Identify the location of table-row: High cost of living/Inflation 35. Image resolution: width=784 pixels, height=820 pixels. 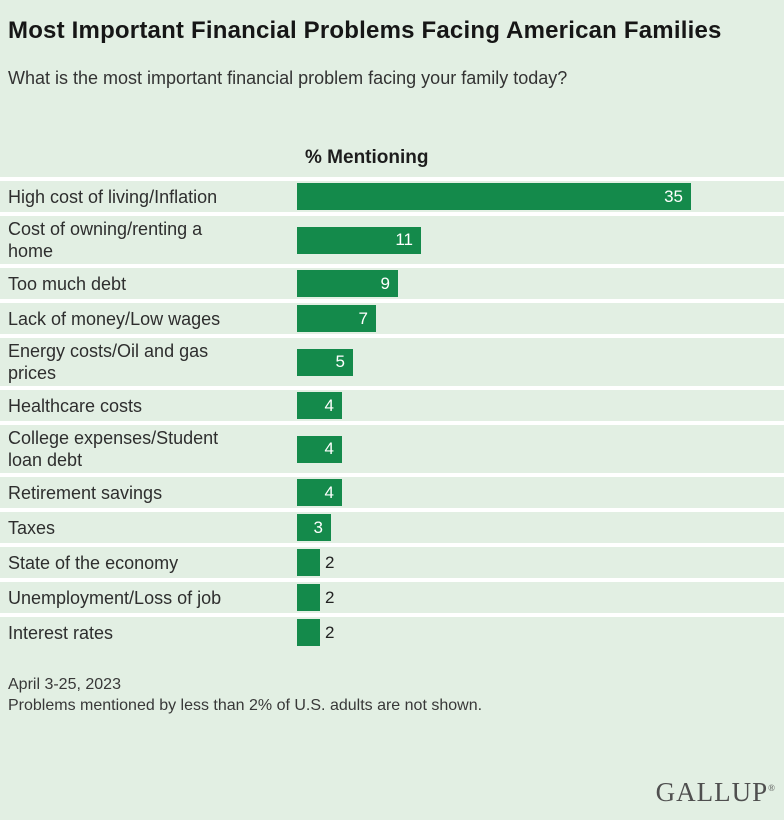
(392, 194).